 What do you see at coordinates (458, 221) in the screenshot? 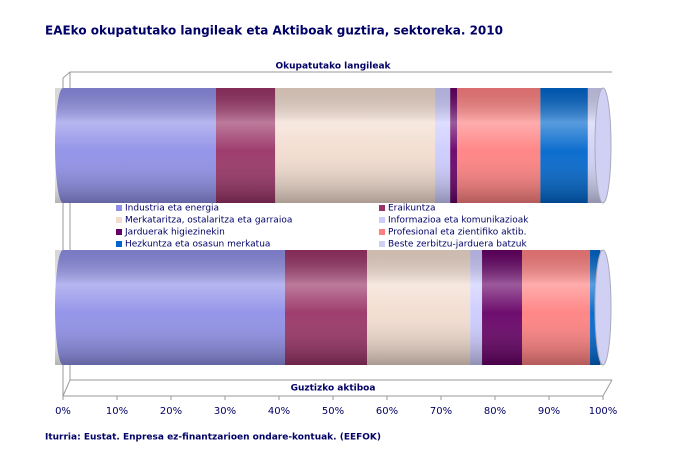
I see `legend-label: Informazioa eta komunikazioak` at bounding box center [458, 221].